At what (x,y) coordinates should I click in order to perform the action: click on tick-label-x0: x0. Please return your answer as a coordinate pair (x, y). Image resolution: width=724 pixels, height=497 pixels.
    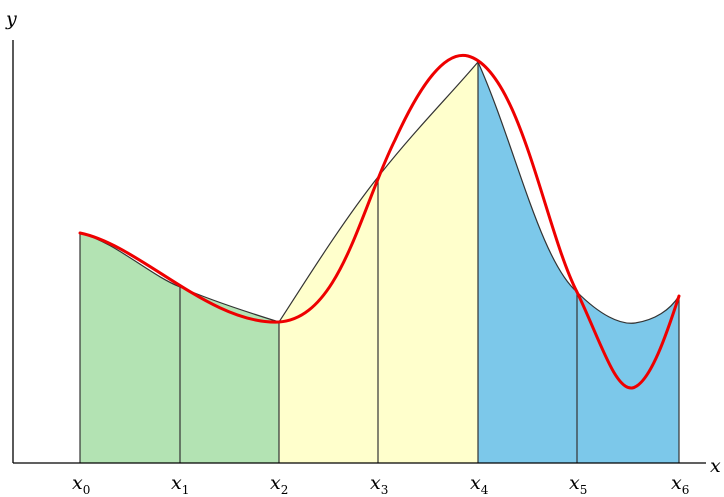
    Looking at the image, I should click on (81, 484).